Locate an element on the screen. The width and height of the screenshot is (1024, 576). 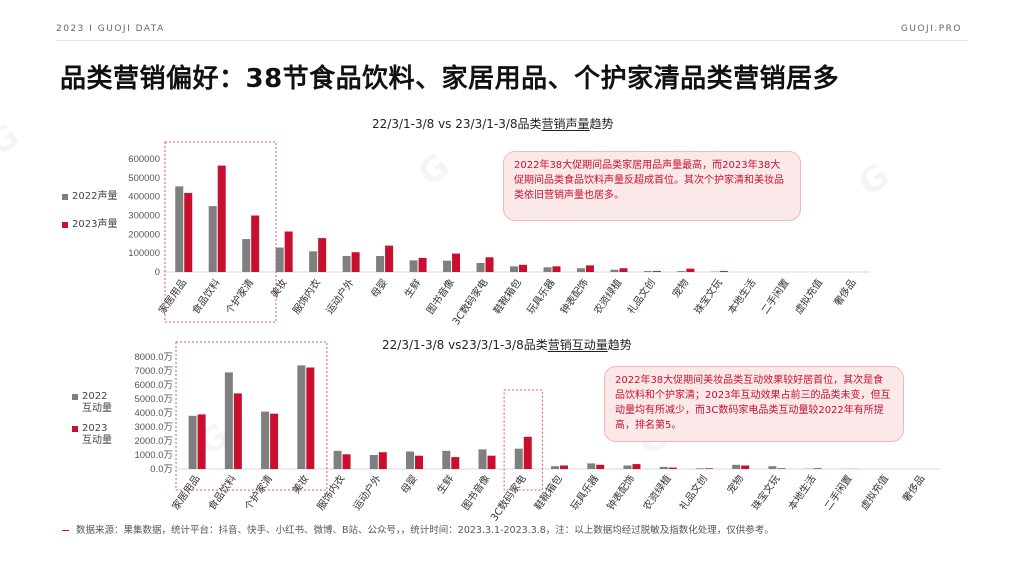
interaction-y-tick-label: 4000.0万 is located at coordinates (153, 413).